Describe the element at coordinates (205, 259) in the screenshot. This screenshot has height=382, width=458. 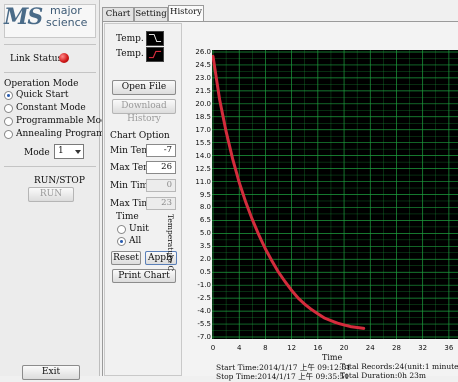
I see `y-tick-label: 2.0` at that location.